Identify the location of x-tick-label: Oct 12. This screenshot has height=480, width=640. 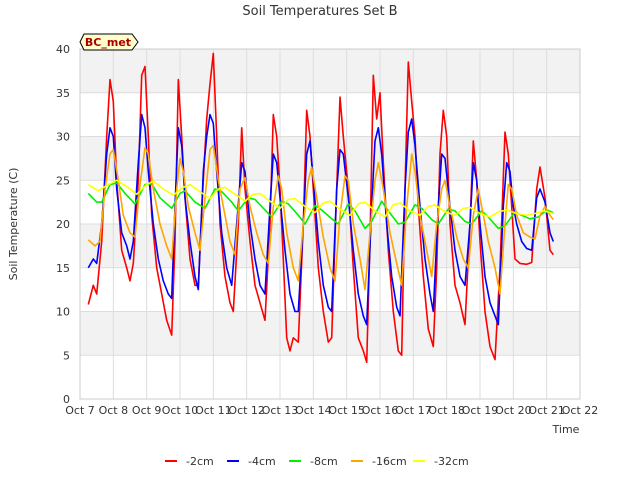
(246, 410).